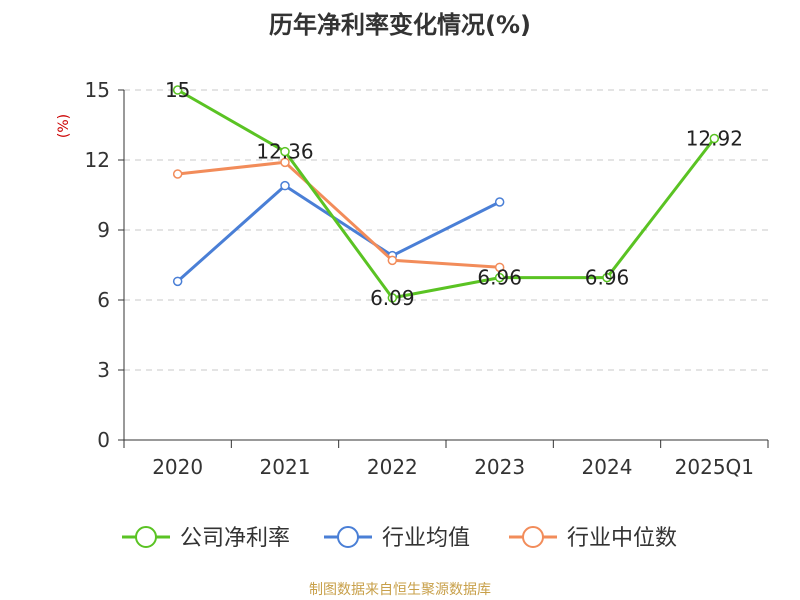  I want to click on legend-item: 公司净利率, so click(206, 538).